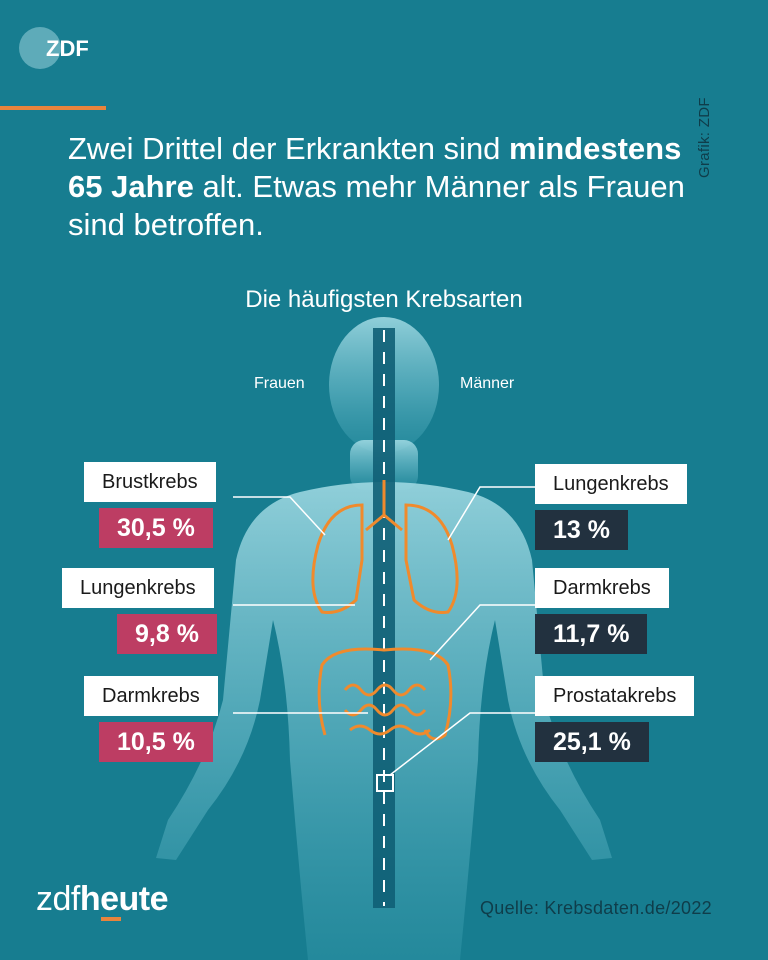  What do you see at coordinates (385, 694) in the screenshot?
I see `intestines-icon` at bounding box center [385, 694].